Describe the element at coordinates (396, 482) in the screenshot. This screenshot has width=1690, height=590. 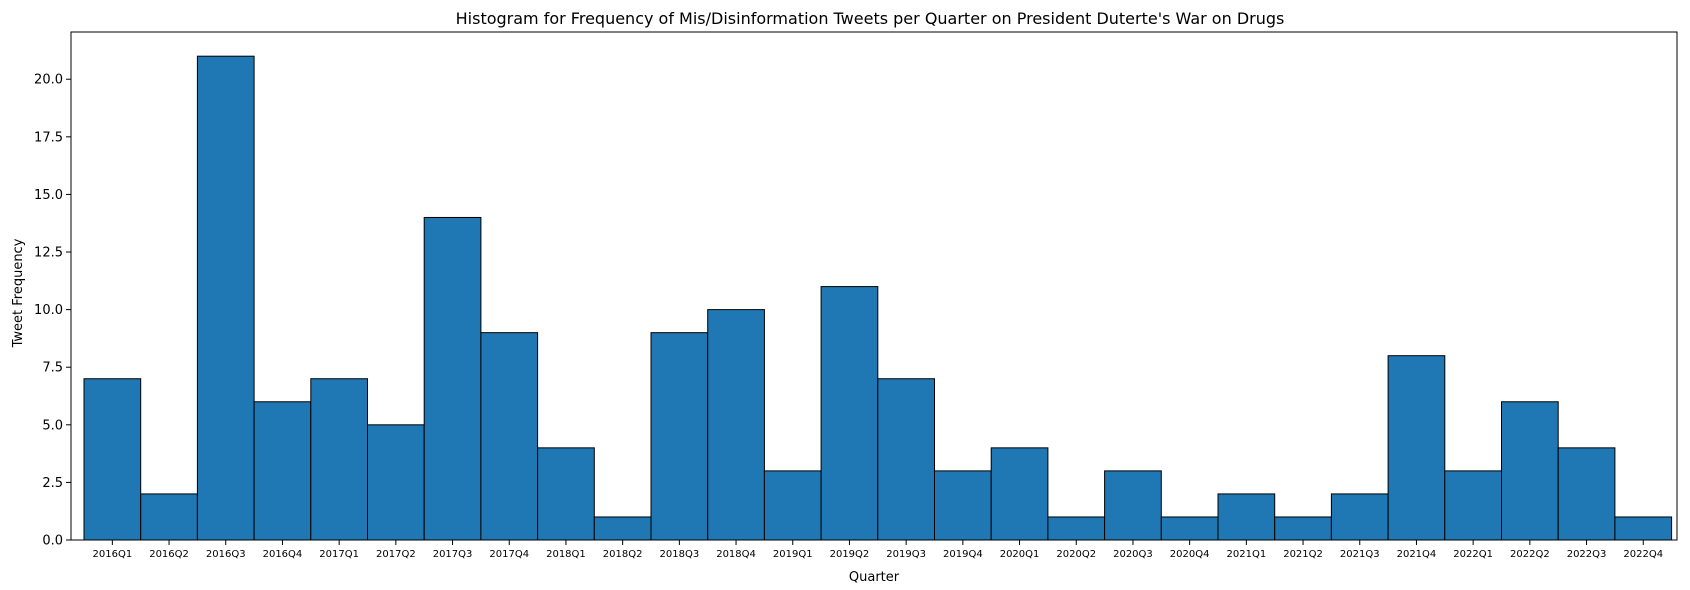
I see `bar-2017q2` at that location.